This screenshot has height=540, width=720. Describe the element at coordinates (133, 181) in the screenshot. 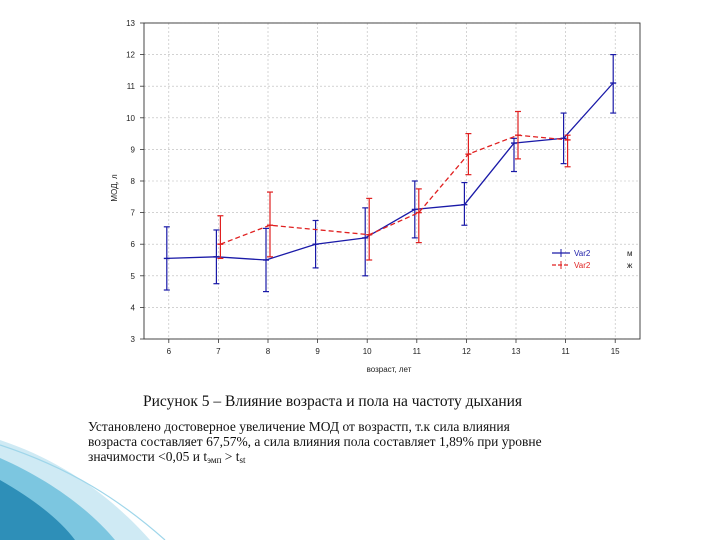

I see `y-tick-label: 8` at that location.